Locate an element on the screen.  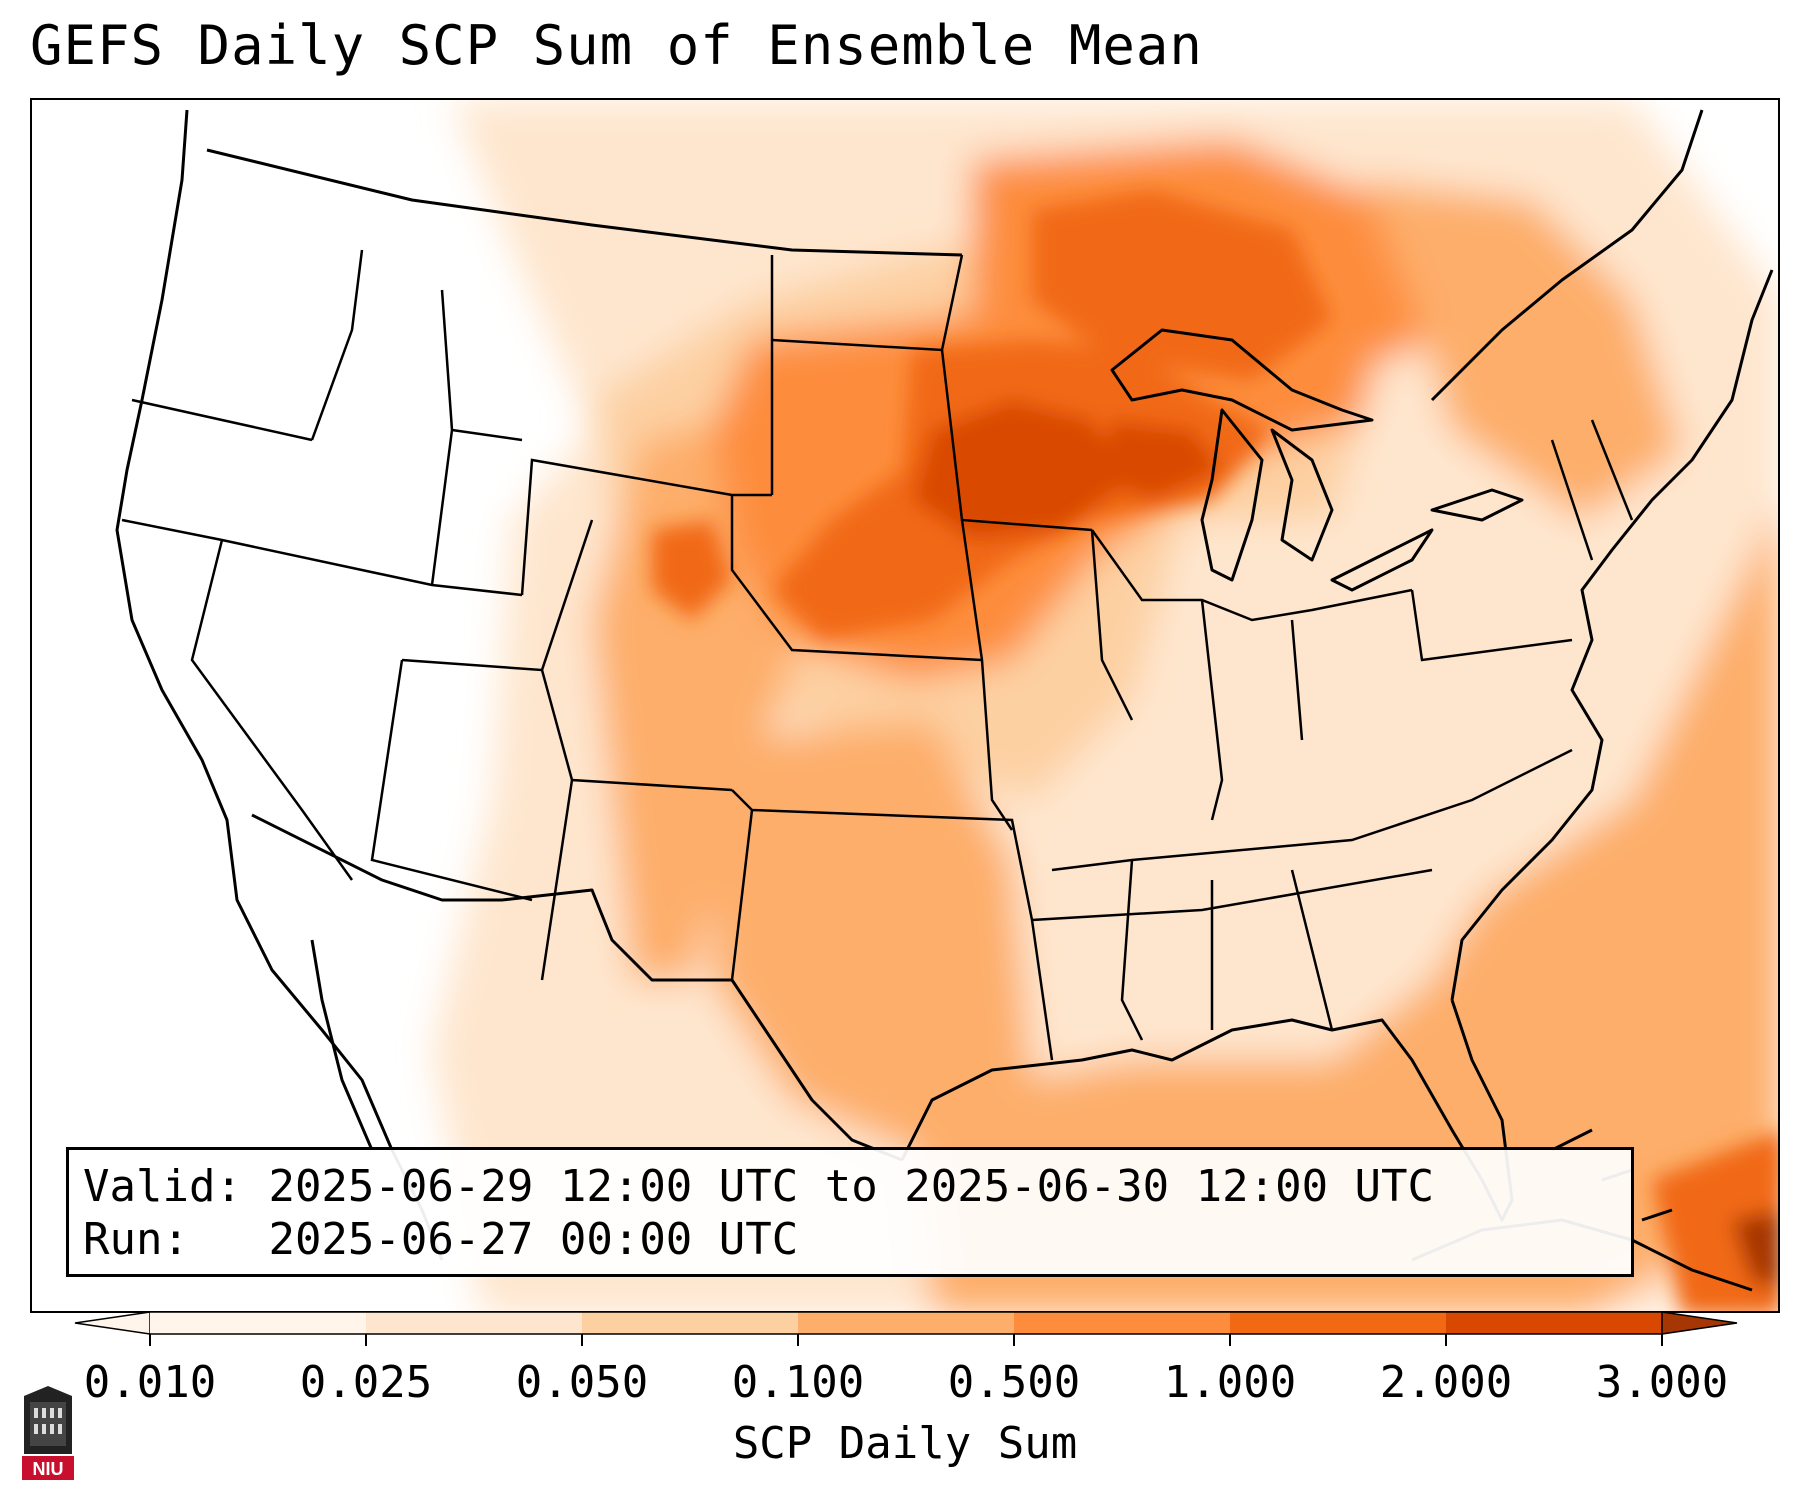
colorbar-tick-label: 0.100 is located at coordinates (798, 1382).